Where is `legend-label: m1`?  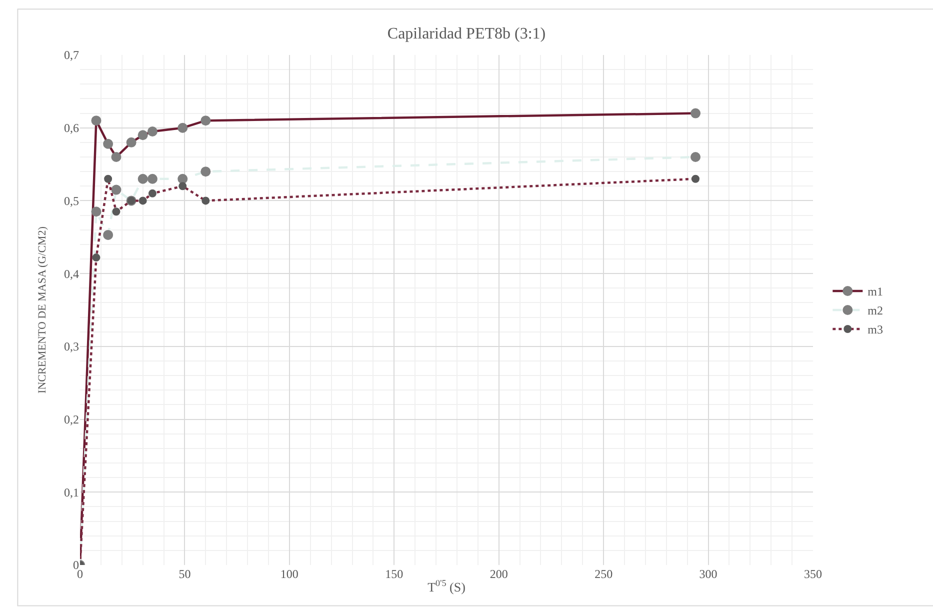
legend-label: m1 is located at coordinates (876, 291).